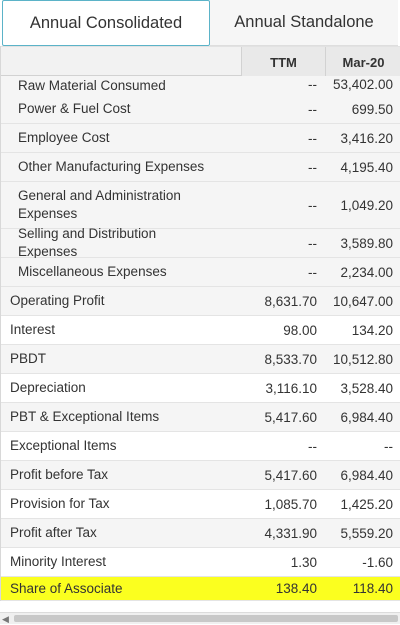  What do you see at coordinates (200, 417) in the screenshot?
I see `table-row: PBT & Exceptional Items 5,417.60 6,984.40` at bounding box center [200, 417].